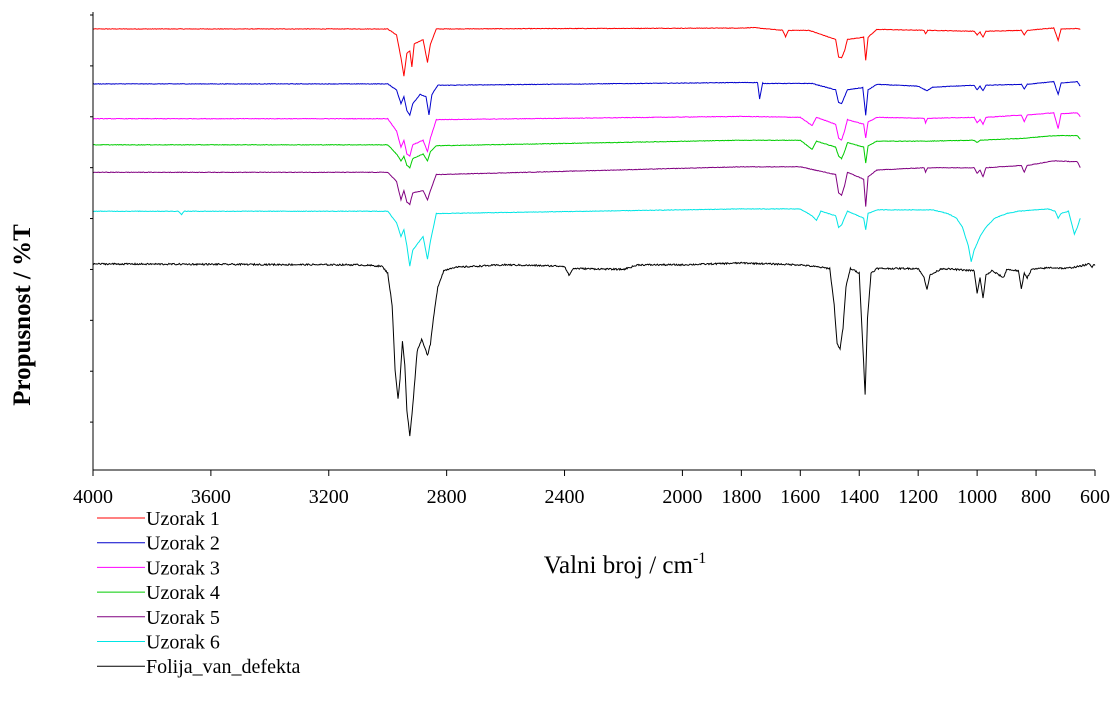 The height and width of the screenshot is (708, 1116). What do you see at coordinates (329, 497) in the screenshot?
I see `x-tick-label: 3200` at bounding box center [329, 497].